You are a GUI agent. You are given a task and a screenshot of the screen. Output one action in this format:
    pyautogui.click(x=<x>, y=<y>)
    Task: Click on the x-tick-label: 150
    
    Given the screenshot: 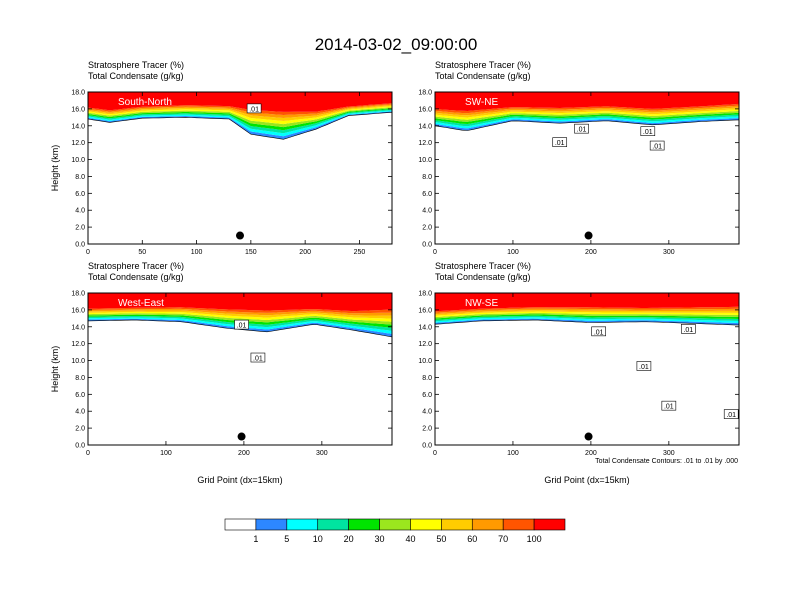 What is the action you would take?
    pyautogui.click(x=251, y=252)
    